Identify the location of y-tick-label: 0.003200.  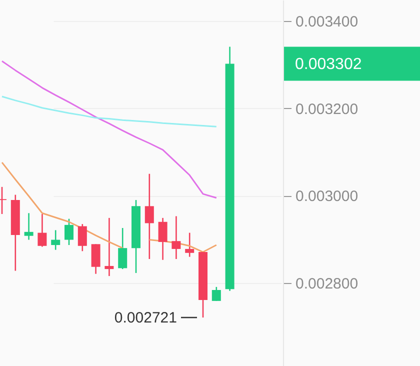
(327, 109).